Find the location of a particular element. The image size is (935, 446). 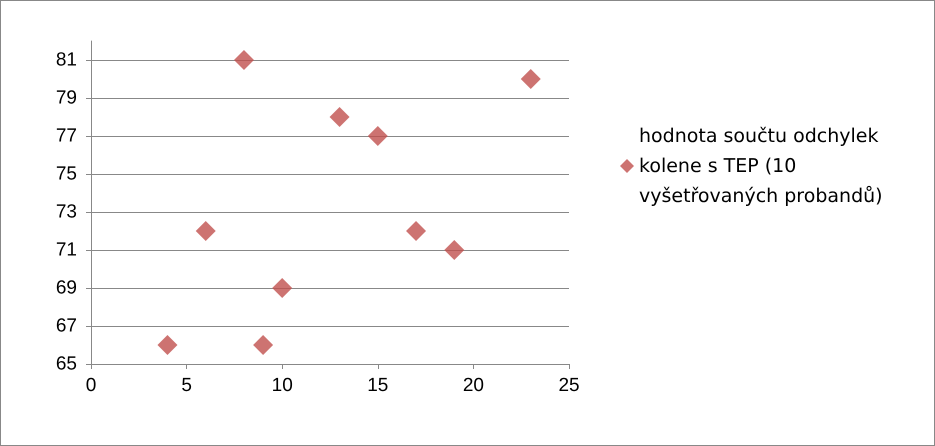

x-tick-label: 10 is located at coordinates (282, 385).